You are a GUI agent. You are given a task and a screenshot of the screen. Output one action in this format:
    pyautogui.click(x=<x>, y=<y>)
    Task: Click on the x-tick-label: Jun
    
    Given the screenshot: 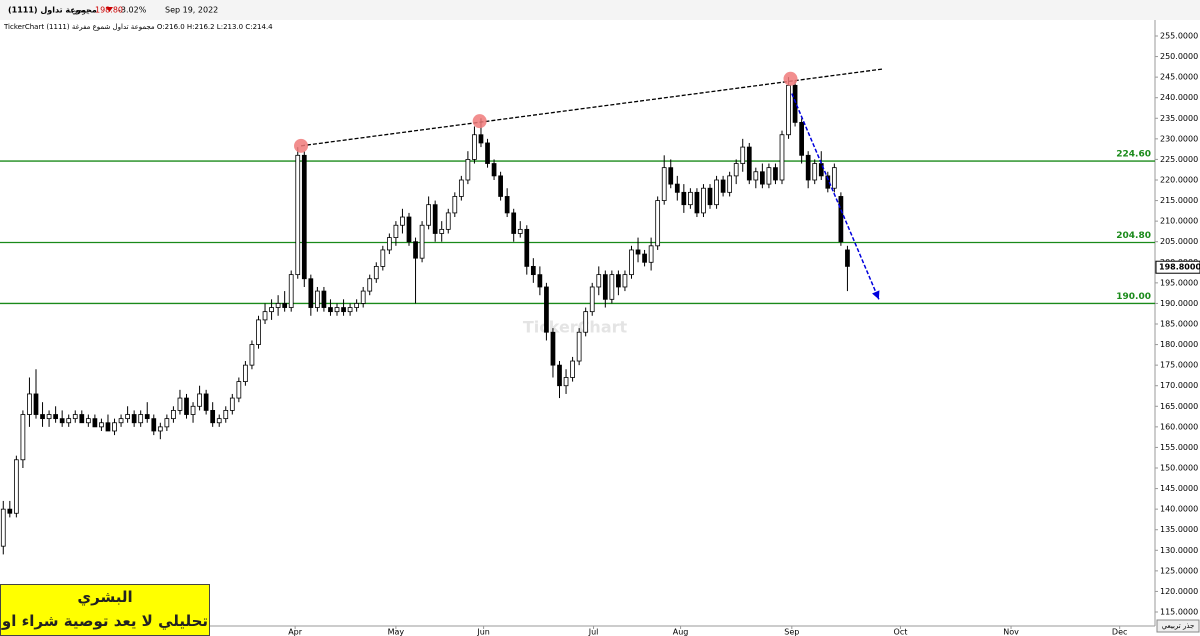 What is the action you would take?
    pyautogui.click(x=483, y=632)
    